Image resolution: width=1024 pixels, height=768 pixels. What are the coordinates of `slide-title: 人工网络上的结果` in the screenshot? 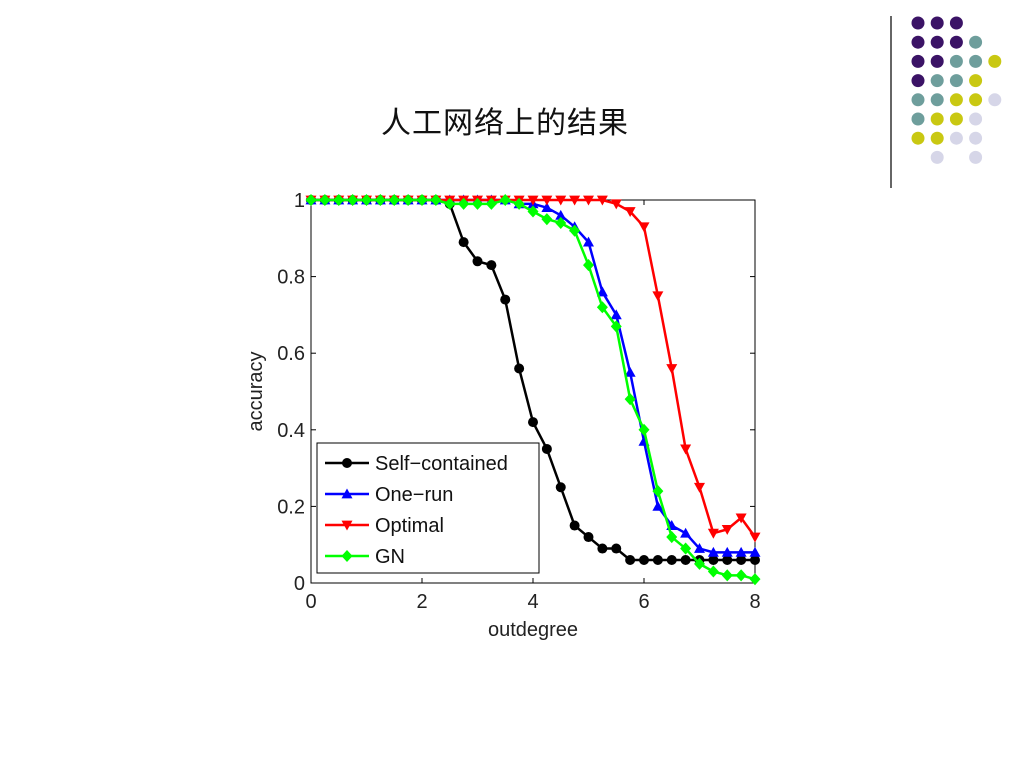 It's located at (505, 123).